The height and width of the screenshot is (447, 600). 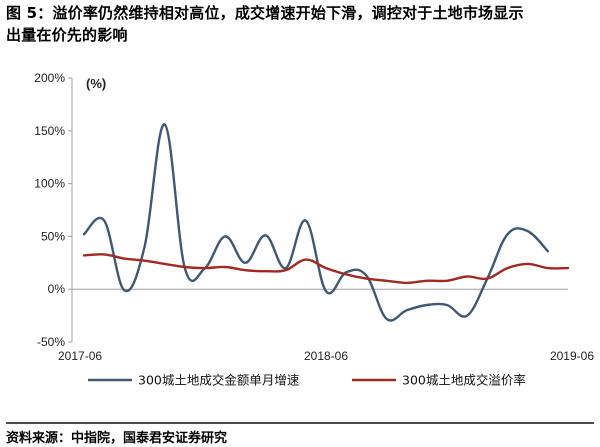 What do you see at coordinates (326, 269) in the screenshot?
I see `series-premium-line` at bounding box center [326, 269].